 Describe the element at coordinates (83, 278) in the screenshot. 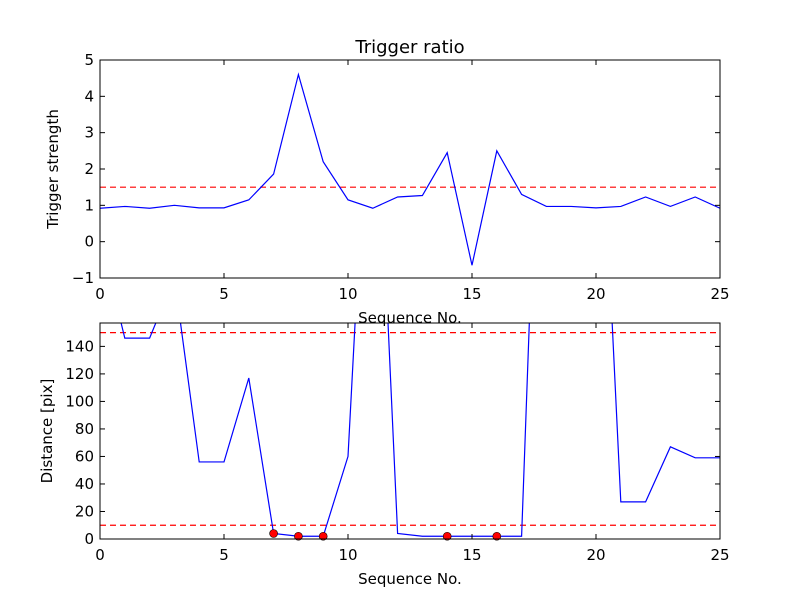

I see `top-y-tick-label: −1` at that location.